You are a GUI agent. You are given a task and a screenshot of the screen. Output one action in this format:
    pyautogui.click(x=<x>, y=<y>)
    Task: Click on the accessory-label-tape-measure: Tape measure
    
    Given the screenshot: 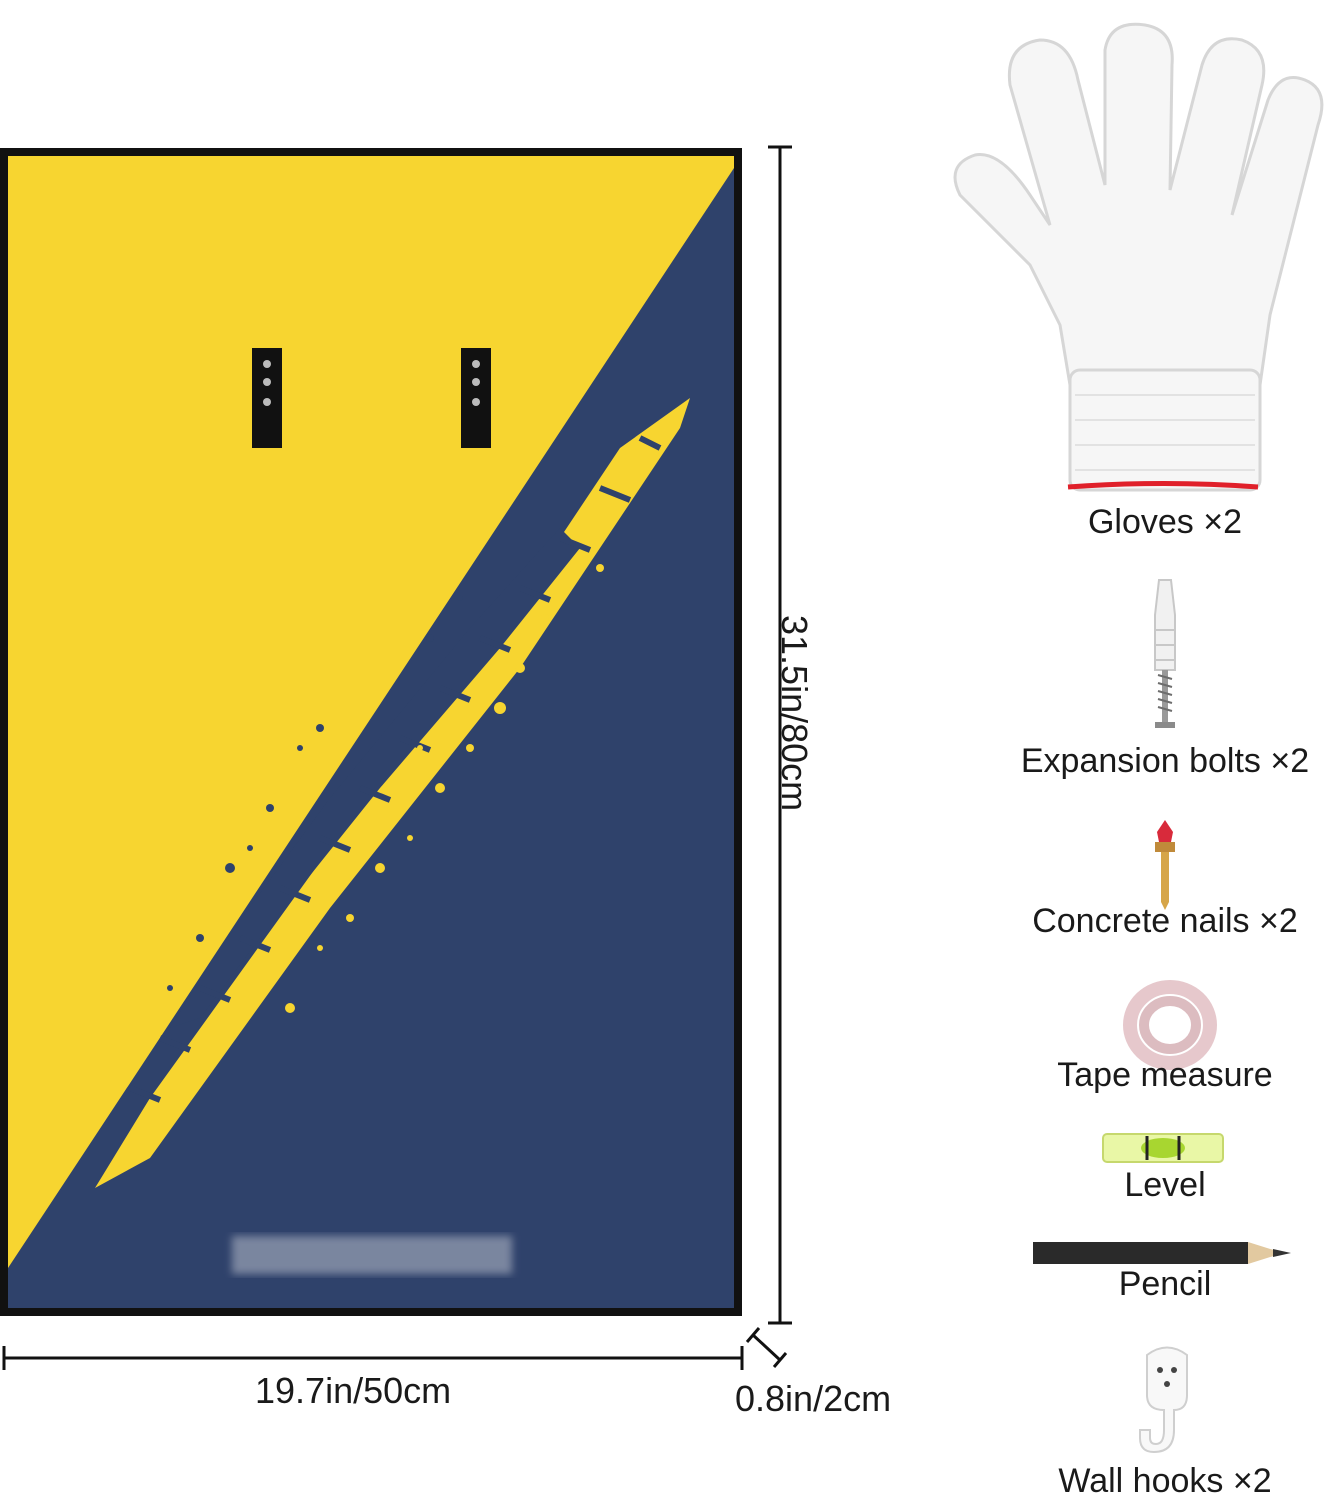 What is the action you would take?
    pyautogui.click(x=1165, y=1075)
    